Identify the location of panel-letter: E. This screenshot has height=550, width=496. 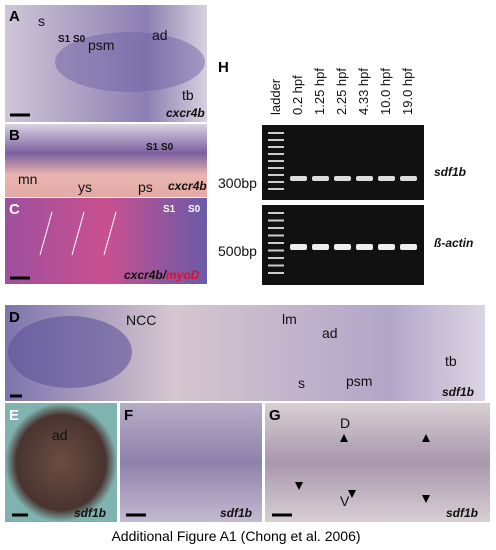
(14, 415).